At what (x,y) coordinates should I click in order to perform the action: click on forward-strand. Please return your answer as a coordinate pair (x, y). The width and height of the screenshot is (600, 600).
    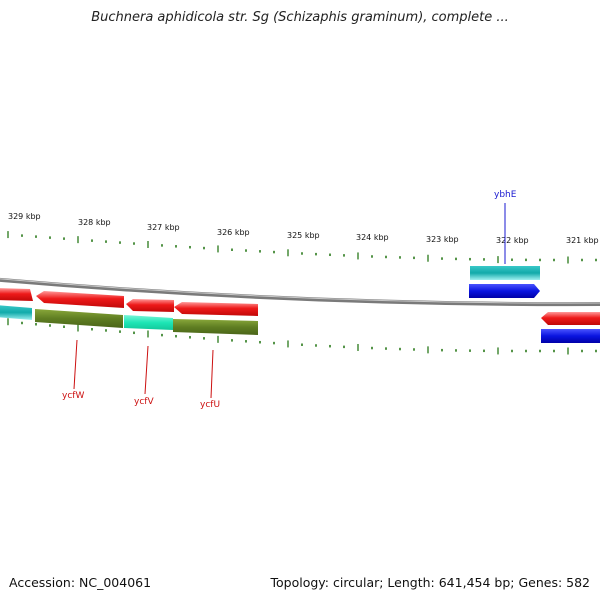
    Looking at the image, I should click on (300, 306).